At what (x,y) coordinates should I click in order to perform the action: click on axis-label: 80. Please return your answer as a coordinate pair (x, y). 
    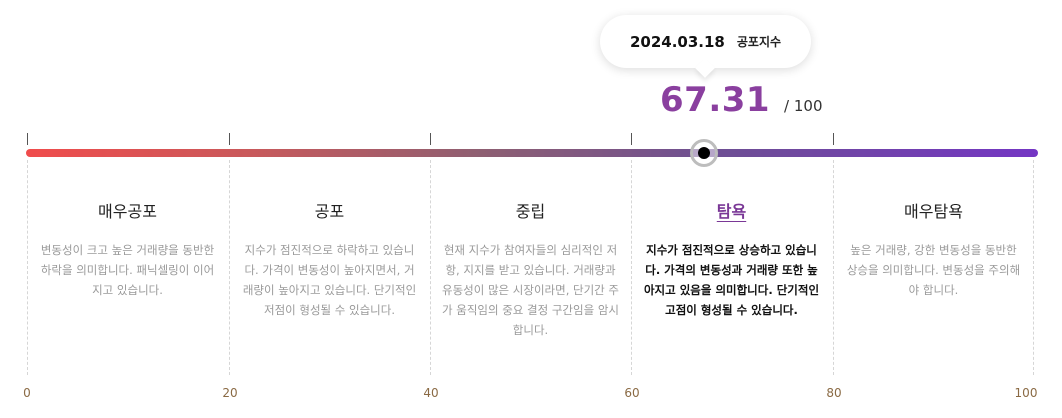
    Looking at the image, I should click on (834, 393).